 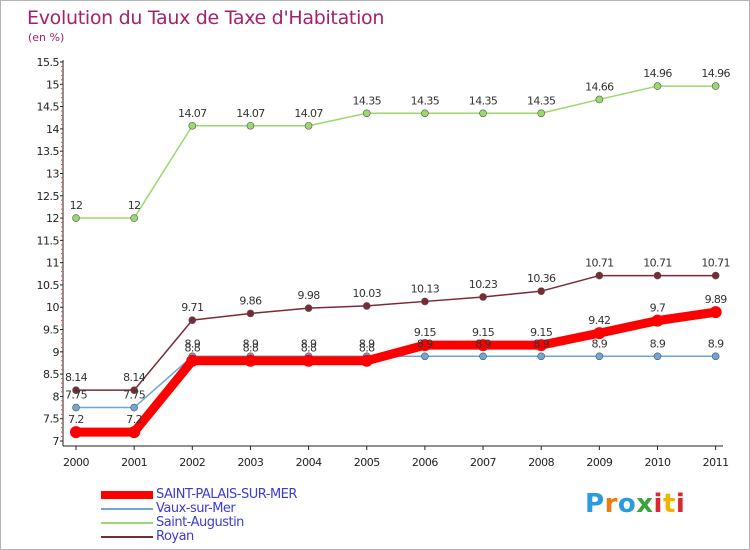 What do you see at coordinates (367, 462) in the screenshot?
I see `x-tick-label: 2005` at bounding box center [367, 462].